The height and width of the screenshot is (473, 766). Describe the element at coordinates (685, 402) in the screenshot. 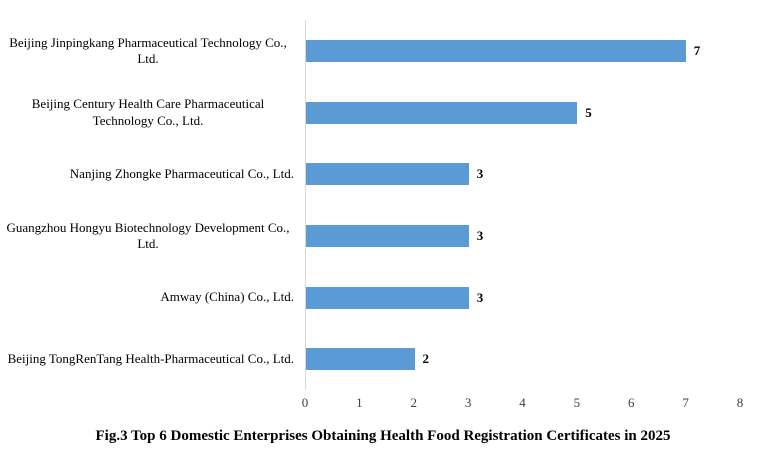

I see `x-tick-label: 7` at that location.